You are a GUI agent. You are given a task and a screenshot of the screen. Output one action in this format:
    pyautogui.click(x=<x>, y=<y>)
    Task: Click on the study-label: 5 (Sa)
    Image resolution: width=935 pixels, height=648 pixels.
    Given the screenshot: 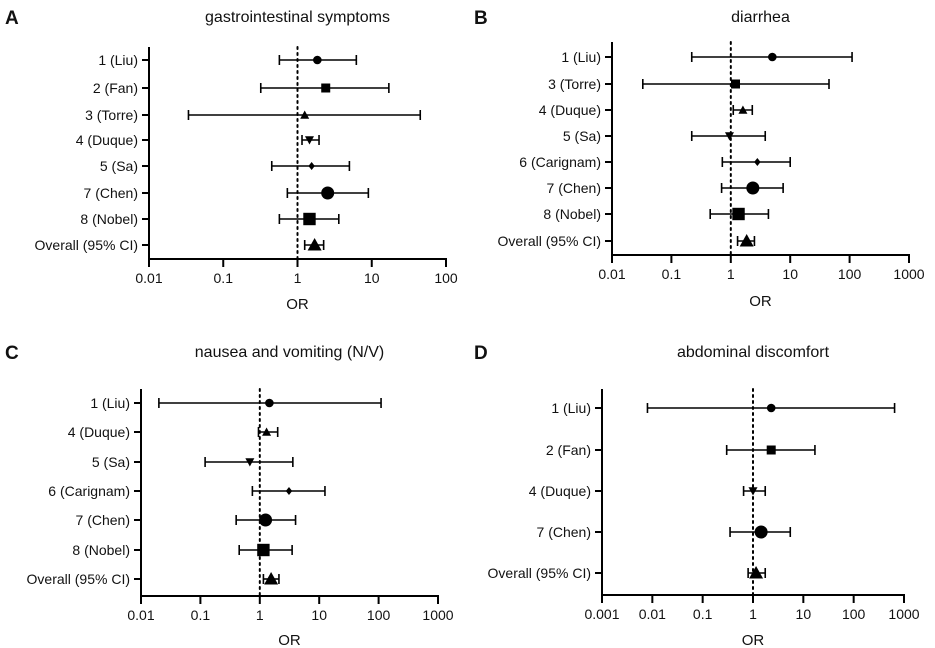 What is the action you would take?
    pyautogui.click(x=111, y=462)
    